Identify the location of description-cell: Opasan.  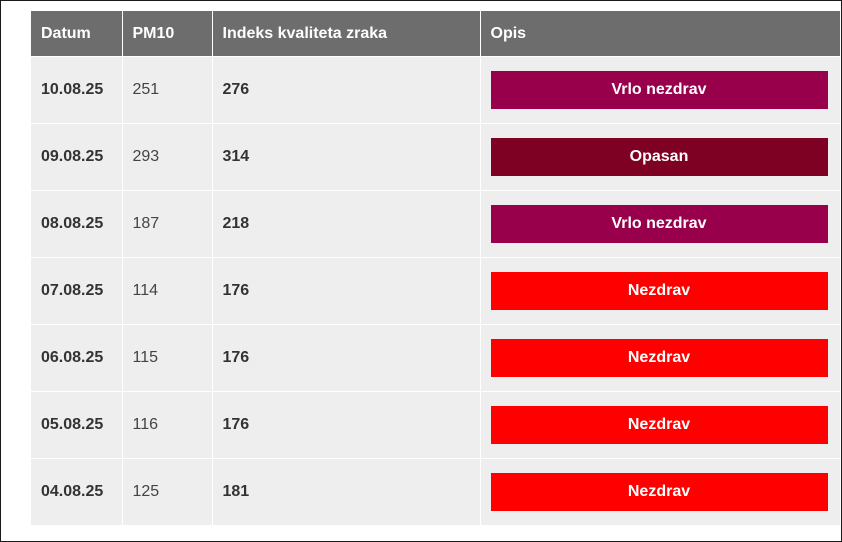
(660, 157).